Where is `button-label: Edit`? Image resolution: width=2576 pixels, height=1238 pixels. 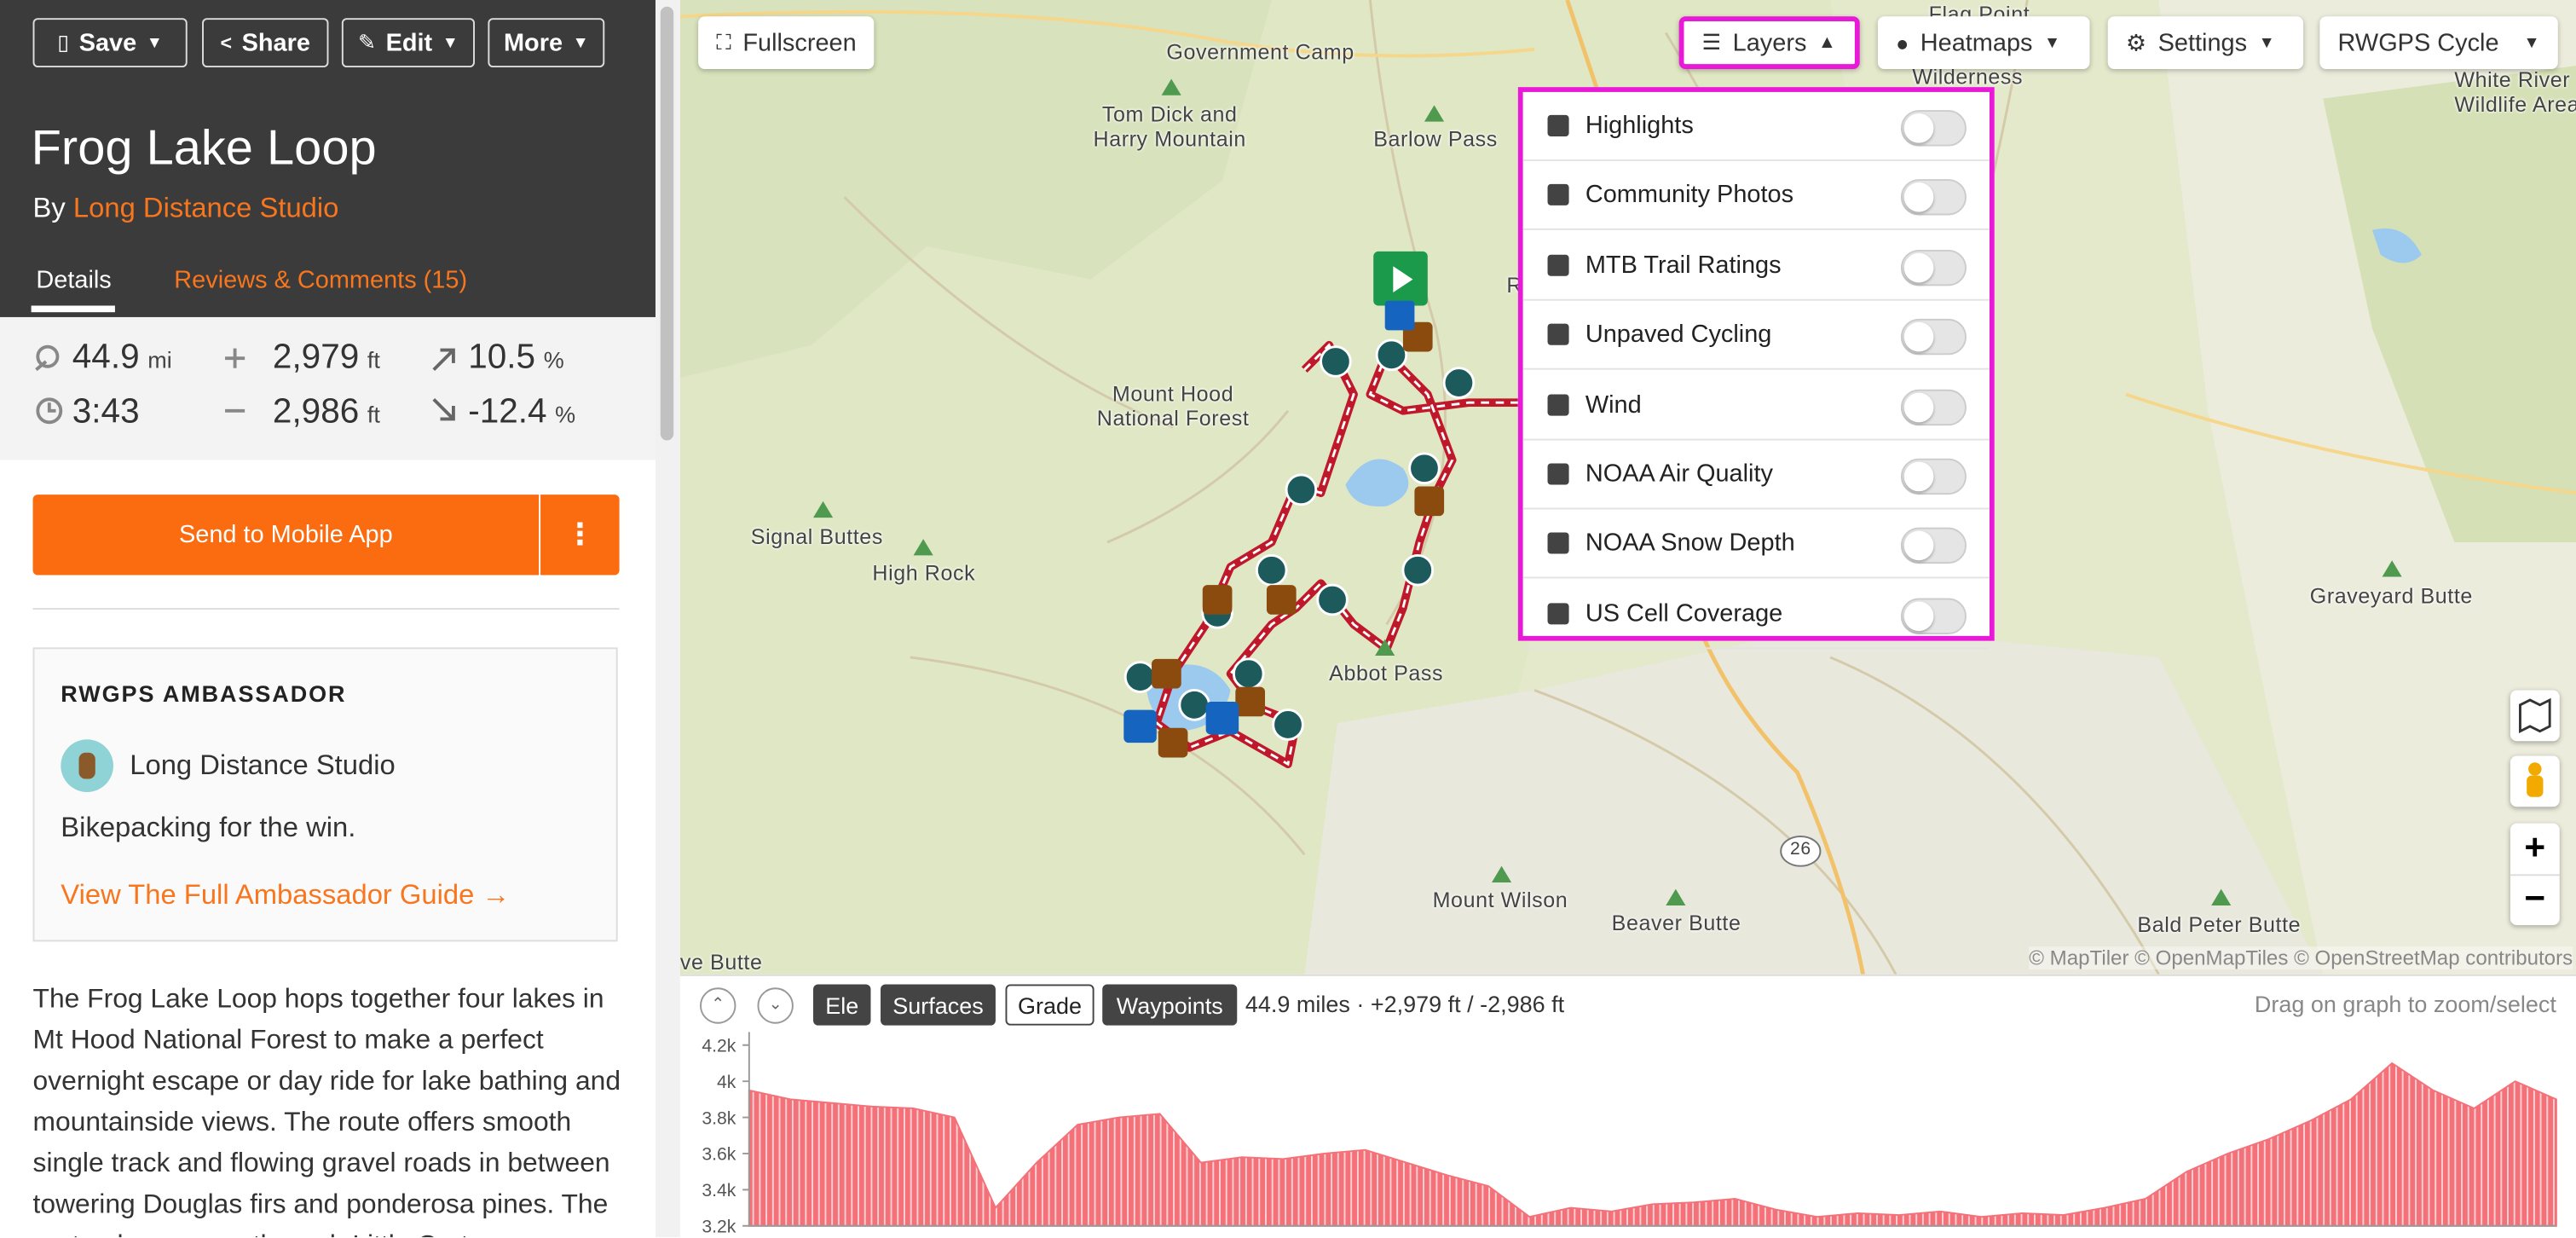
button-label: Edit is located at coordinates (409, 42).